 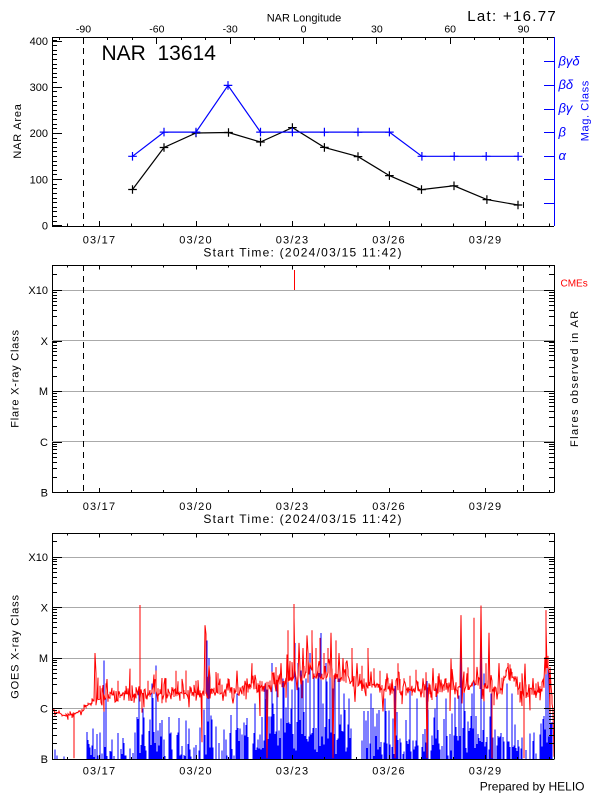 What do you see at coordinates (16, 646) in the screenshot?
I see `svg-text: GOES X-ray Class` at bounding box center [16, 646].